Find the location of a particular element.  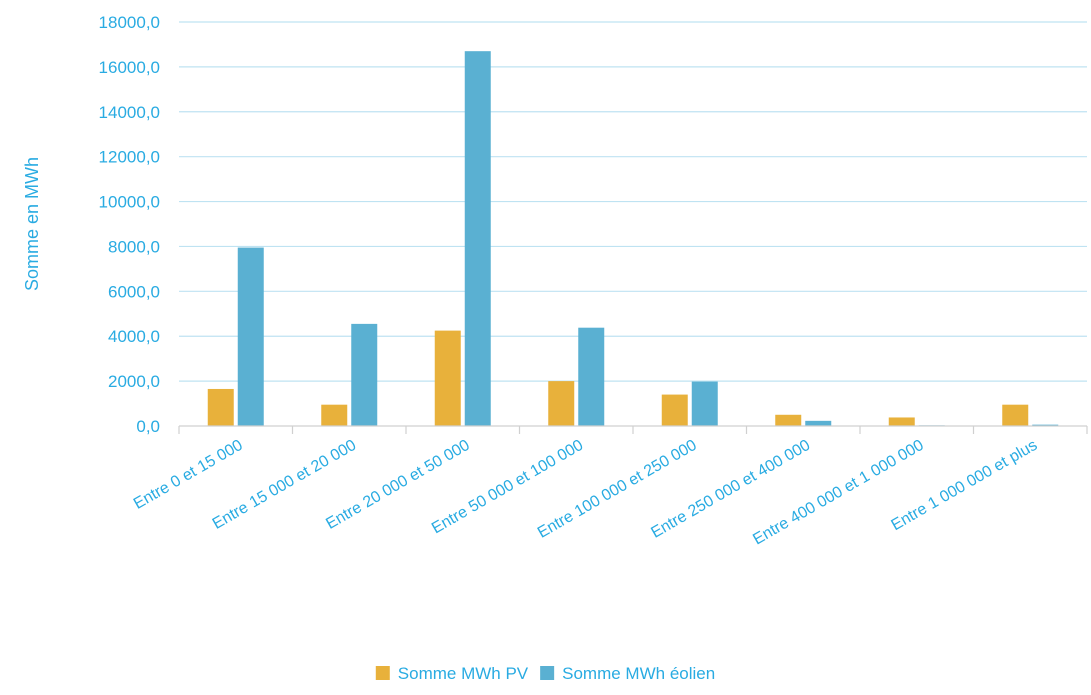

y-tick-label: 0,0 is located at coordinates (148, 426).